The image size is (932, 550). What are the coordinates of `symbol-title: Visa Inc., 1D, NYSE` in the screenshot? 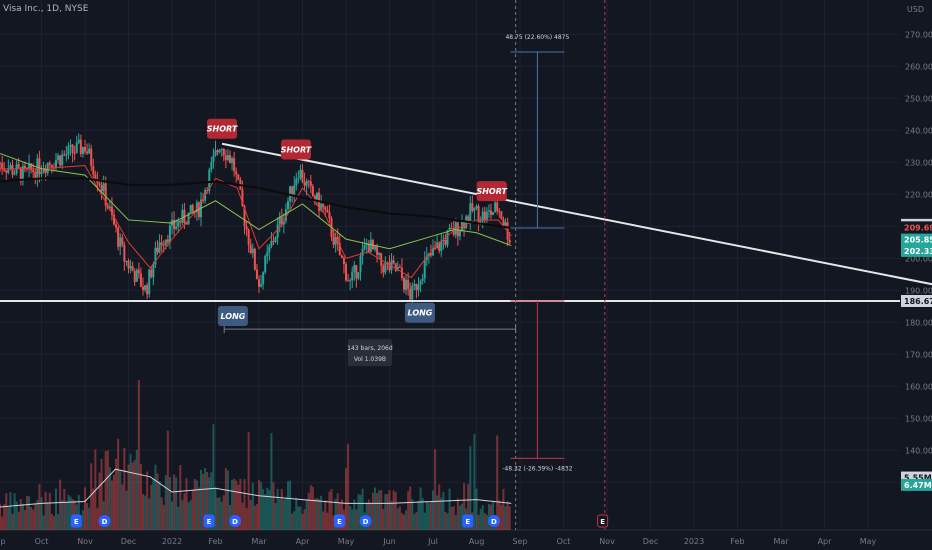 It's located at (46, 9).